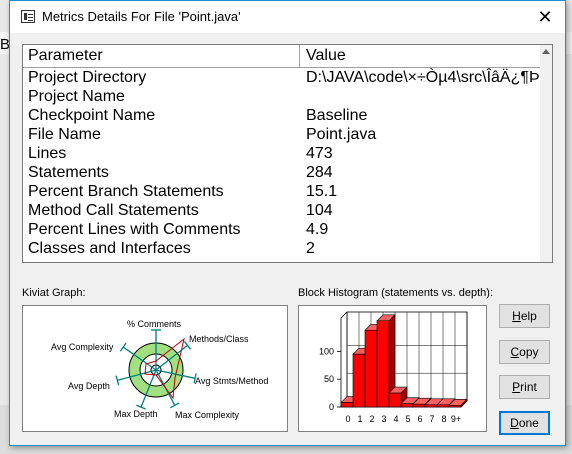  What do you see at coordinates (529, 352) in the screenshot?
I see `copy-button-label: opy` at bounding box center [529, 352].